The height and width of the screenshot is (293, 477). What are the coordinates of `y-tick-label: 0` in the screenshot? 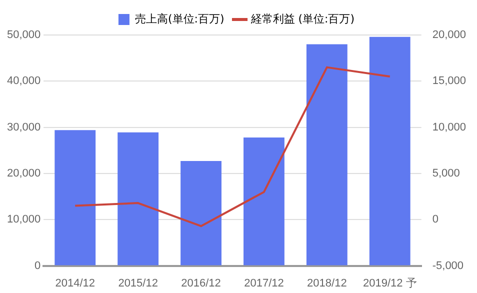 It's located at (37, 266).